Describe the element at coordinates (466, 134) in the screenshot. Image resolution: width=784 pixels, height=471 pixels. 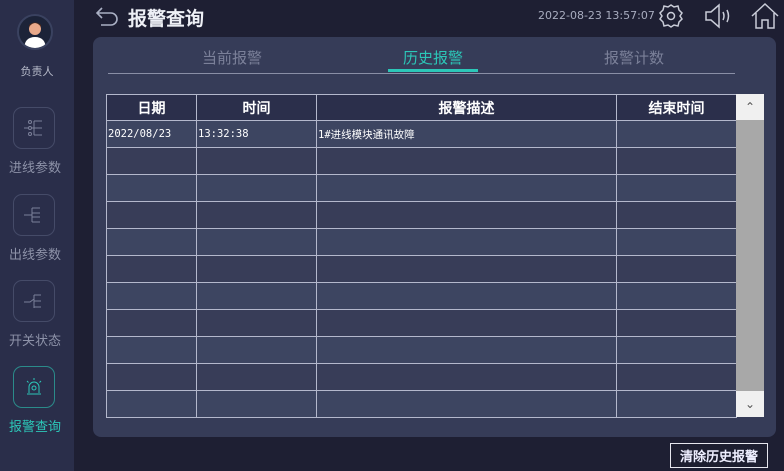
I see `table-cell: 1#进线模块通讯故障` at that location.